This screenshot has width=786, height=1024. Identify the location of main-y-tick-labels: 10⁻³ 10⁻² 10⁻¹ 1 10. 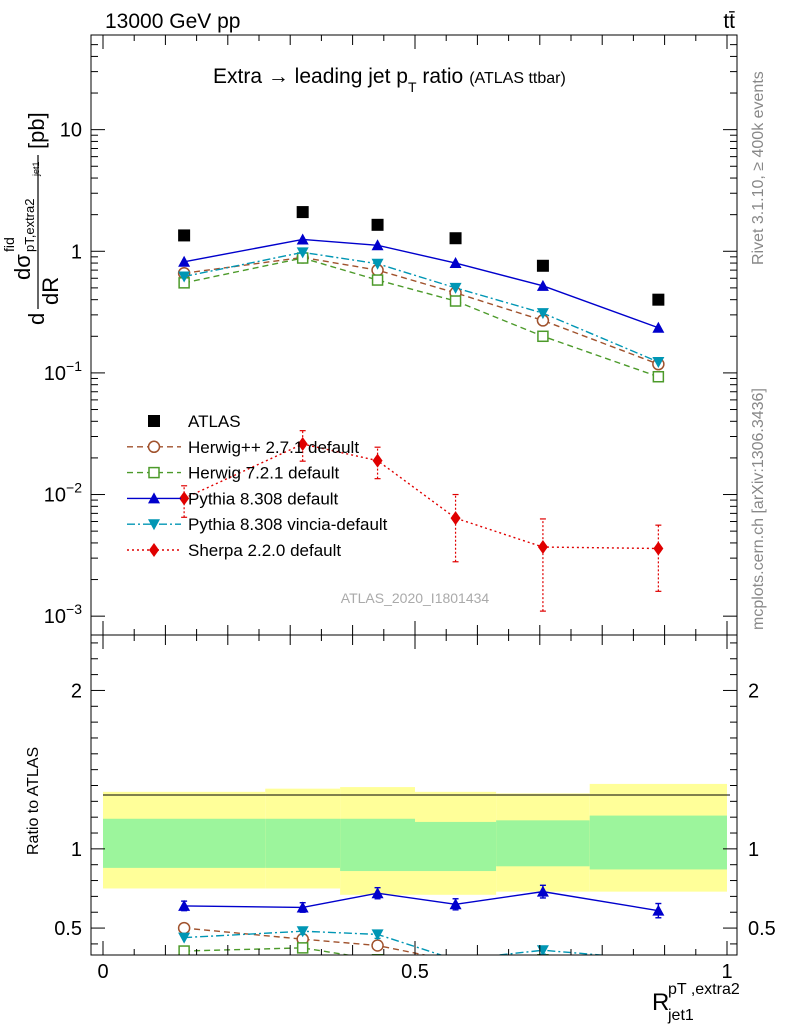
(63, 374).